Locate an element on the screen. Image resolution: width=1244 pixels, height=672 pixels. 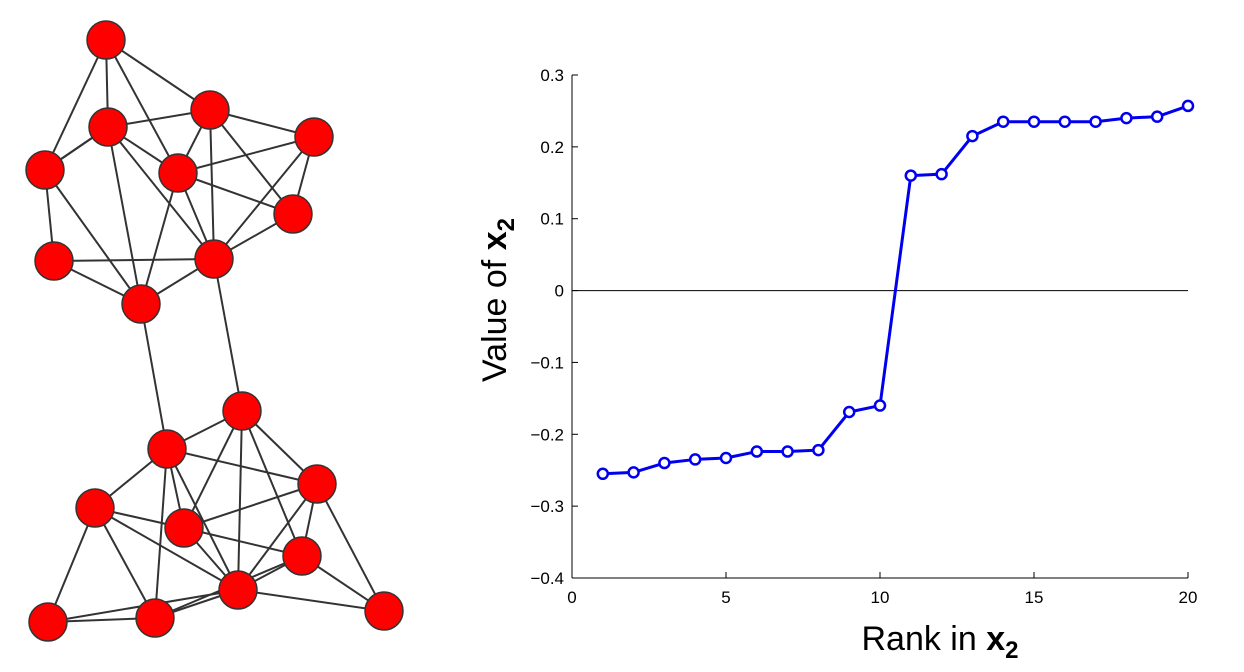
y-tick-label: 0 is located at coordinates (559, 291).